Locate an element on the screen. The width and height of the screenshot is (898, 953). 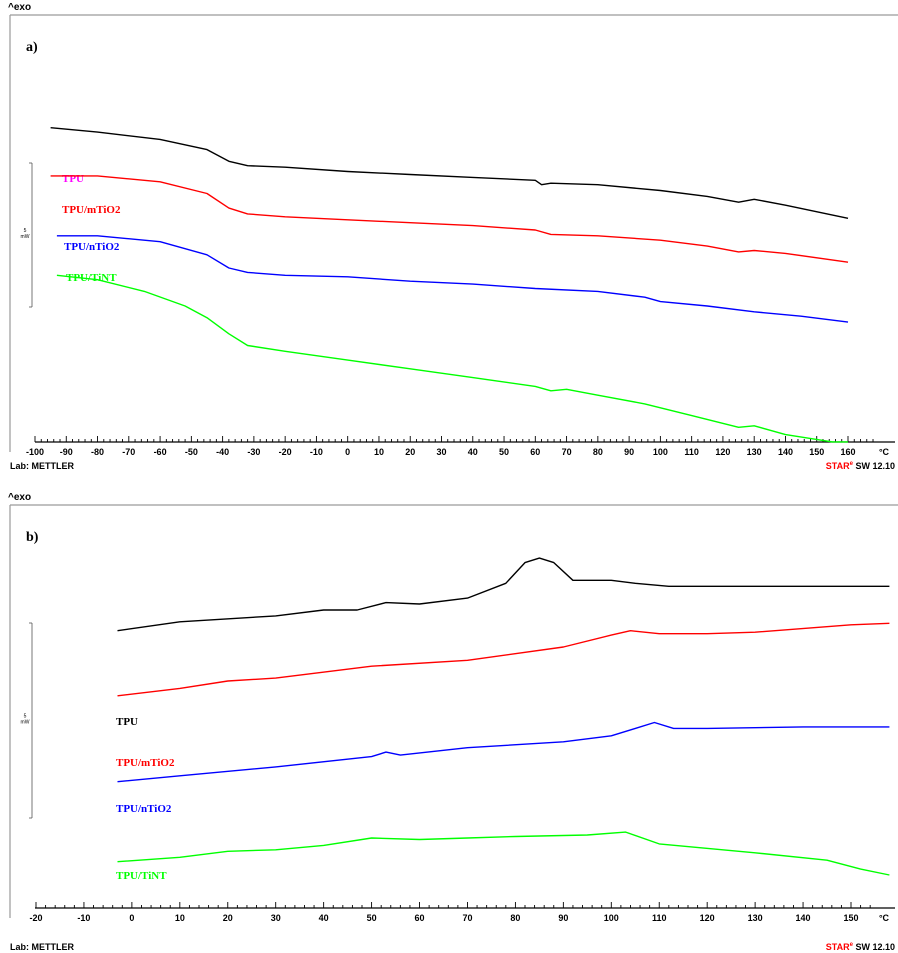
x-tick-label: -40 is located at coordinates (222, 452).